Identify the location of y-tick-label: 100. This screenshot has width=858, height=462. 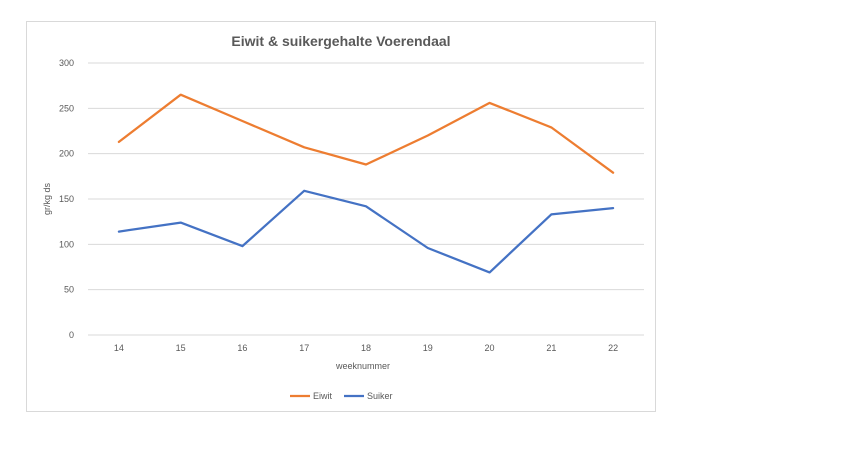
(66, 244).